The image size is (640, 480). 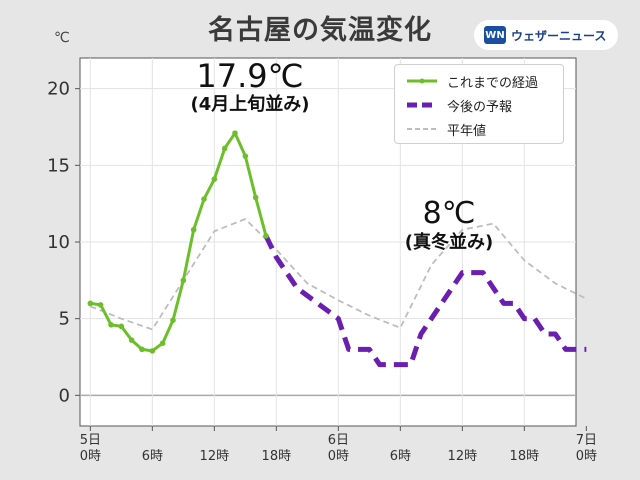 What do you see at coordinates (58, 89) in the screenshot?
I see `y-tick-label: 20` at bounding box center [58, 89].